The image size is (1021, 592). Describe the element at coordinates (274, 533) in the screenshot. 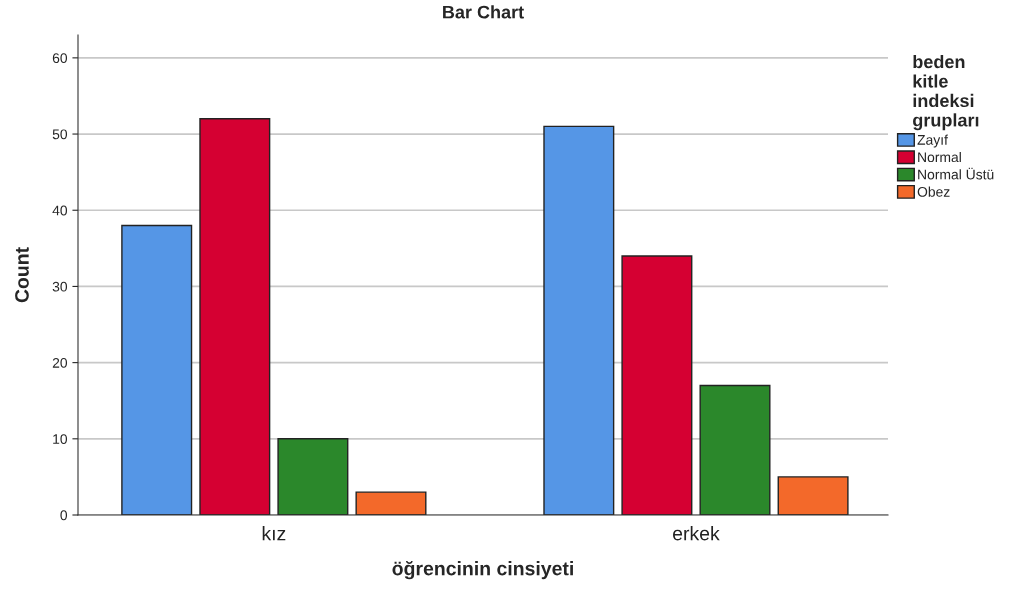

I see `x-tick-label: kız` at that location.